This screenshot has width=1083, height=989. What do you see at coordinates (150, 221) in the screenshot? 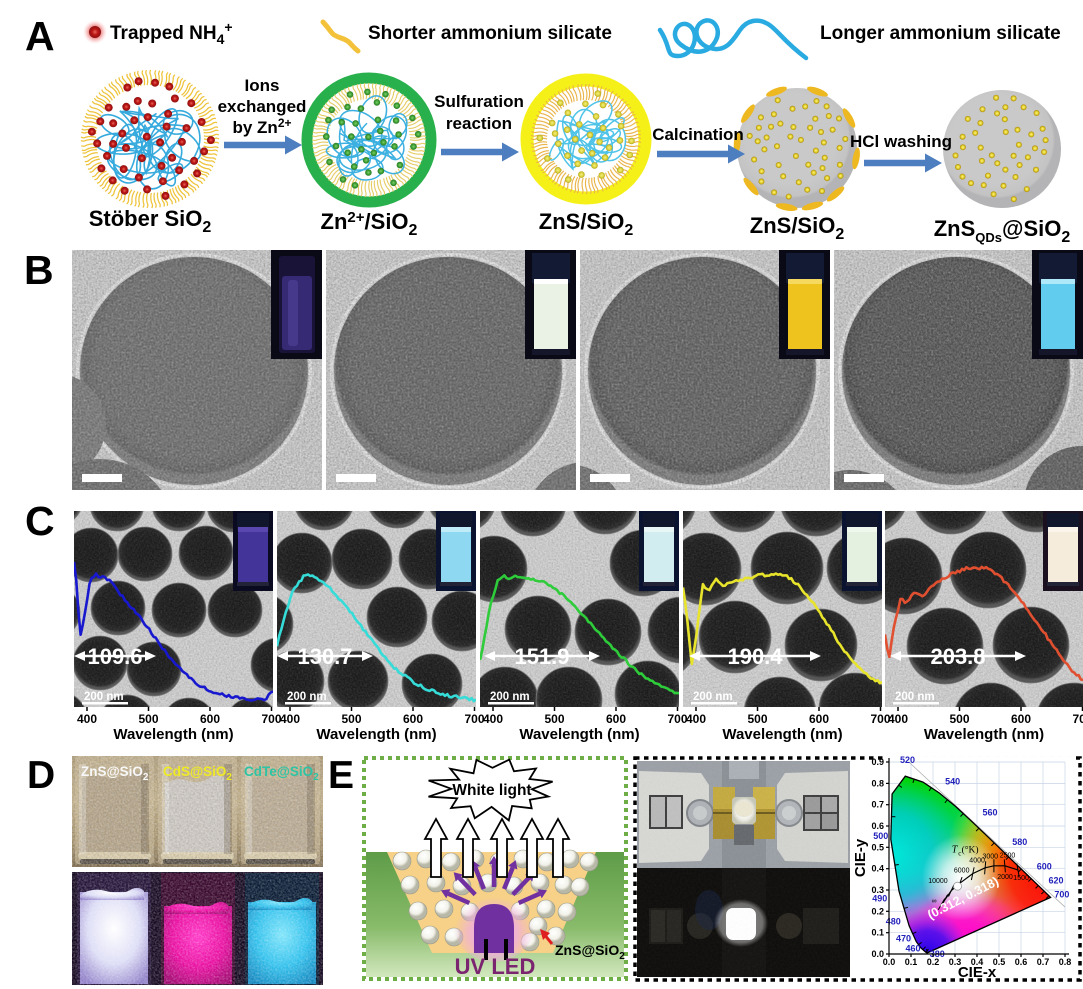
I see `svg-text: Stöber SiO2` at bounding box center [150, 221].